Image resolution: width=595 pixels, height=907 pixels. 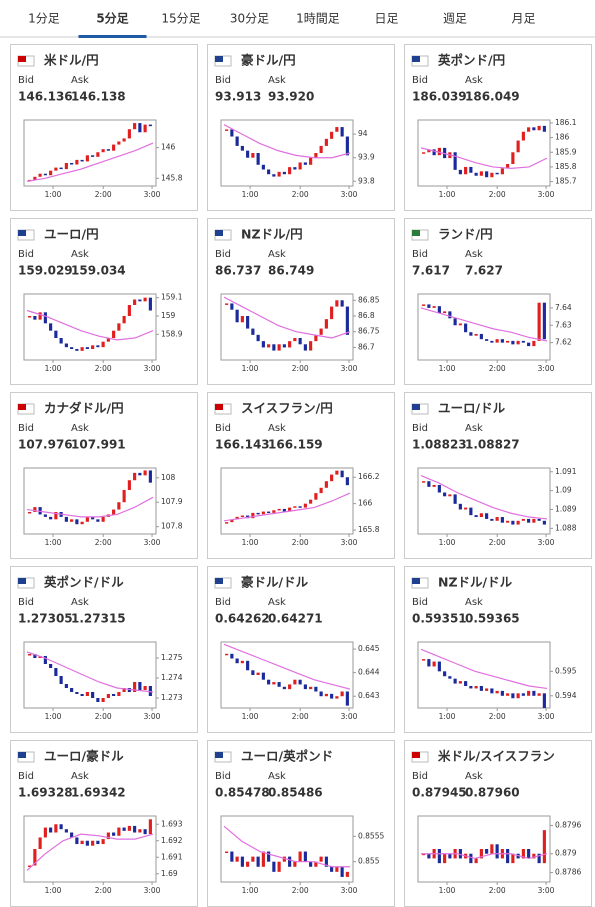 I want to click on chart-frame, so click(x=484, y=501).